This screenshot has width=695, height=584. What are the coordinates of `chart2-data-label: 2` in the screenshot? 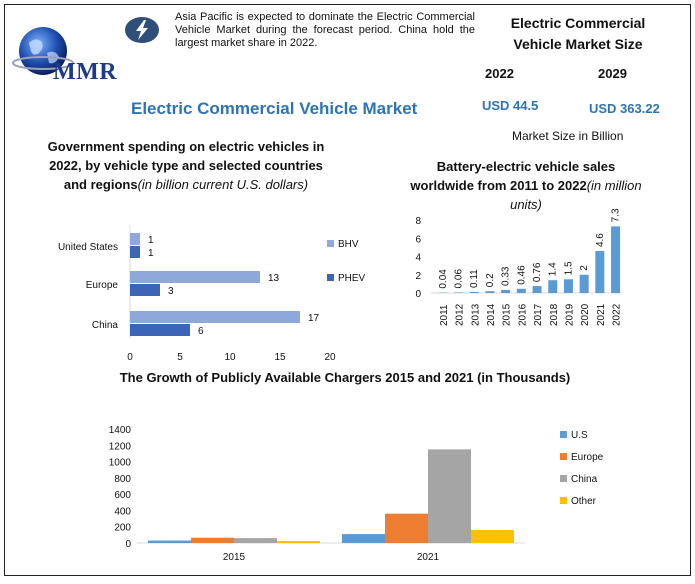 It's located at (584, 268).